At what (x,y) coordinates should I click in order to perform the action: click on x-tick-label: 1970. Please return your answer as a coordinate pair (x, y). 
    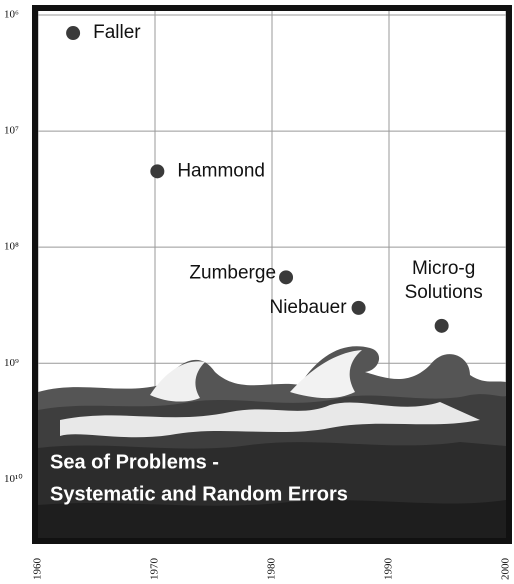
    Looking at the image, I should click on (155, 569).